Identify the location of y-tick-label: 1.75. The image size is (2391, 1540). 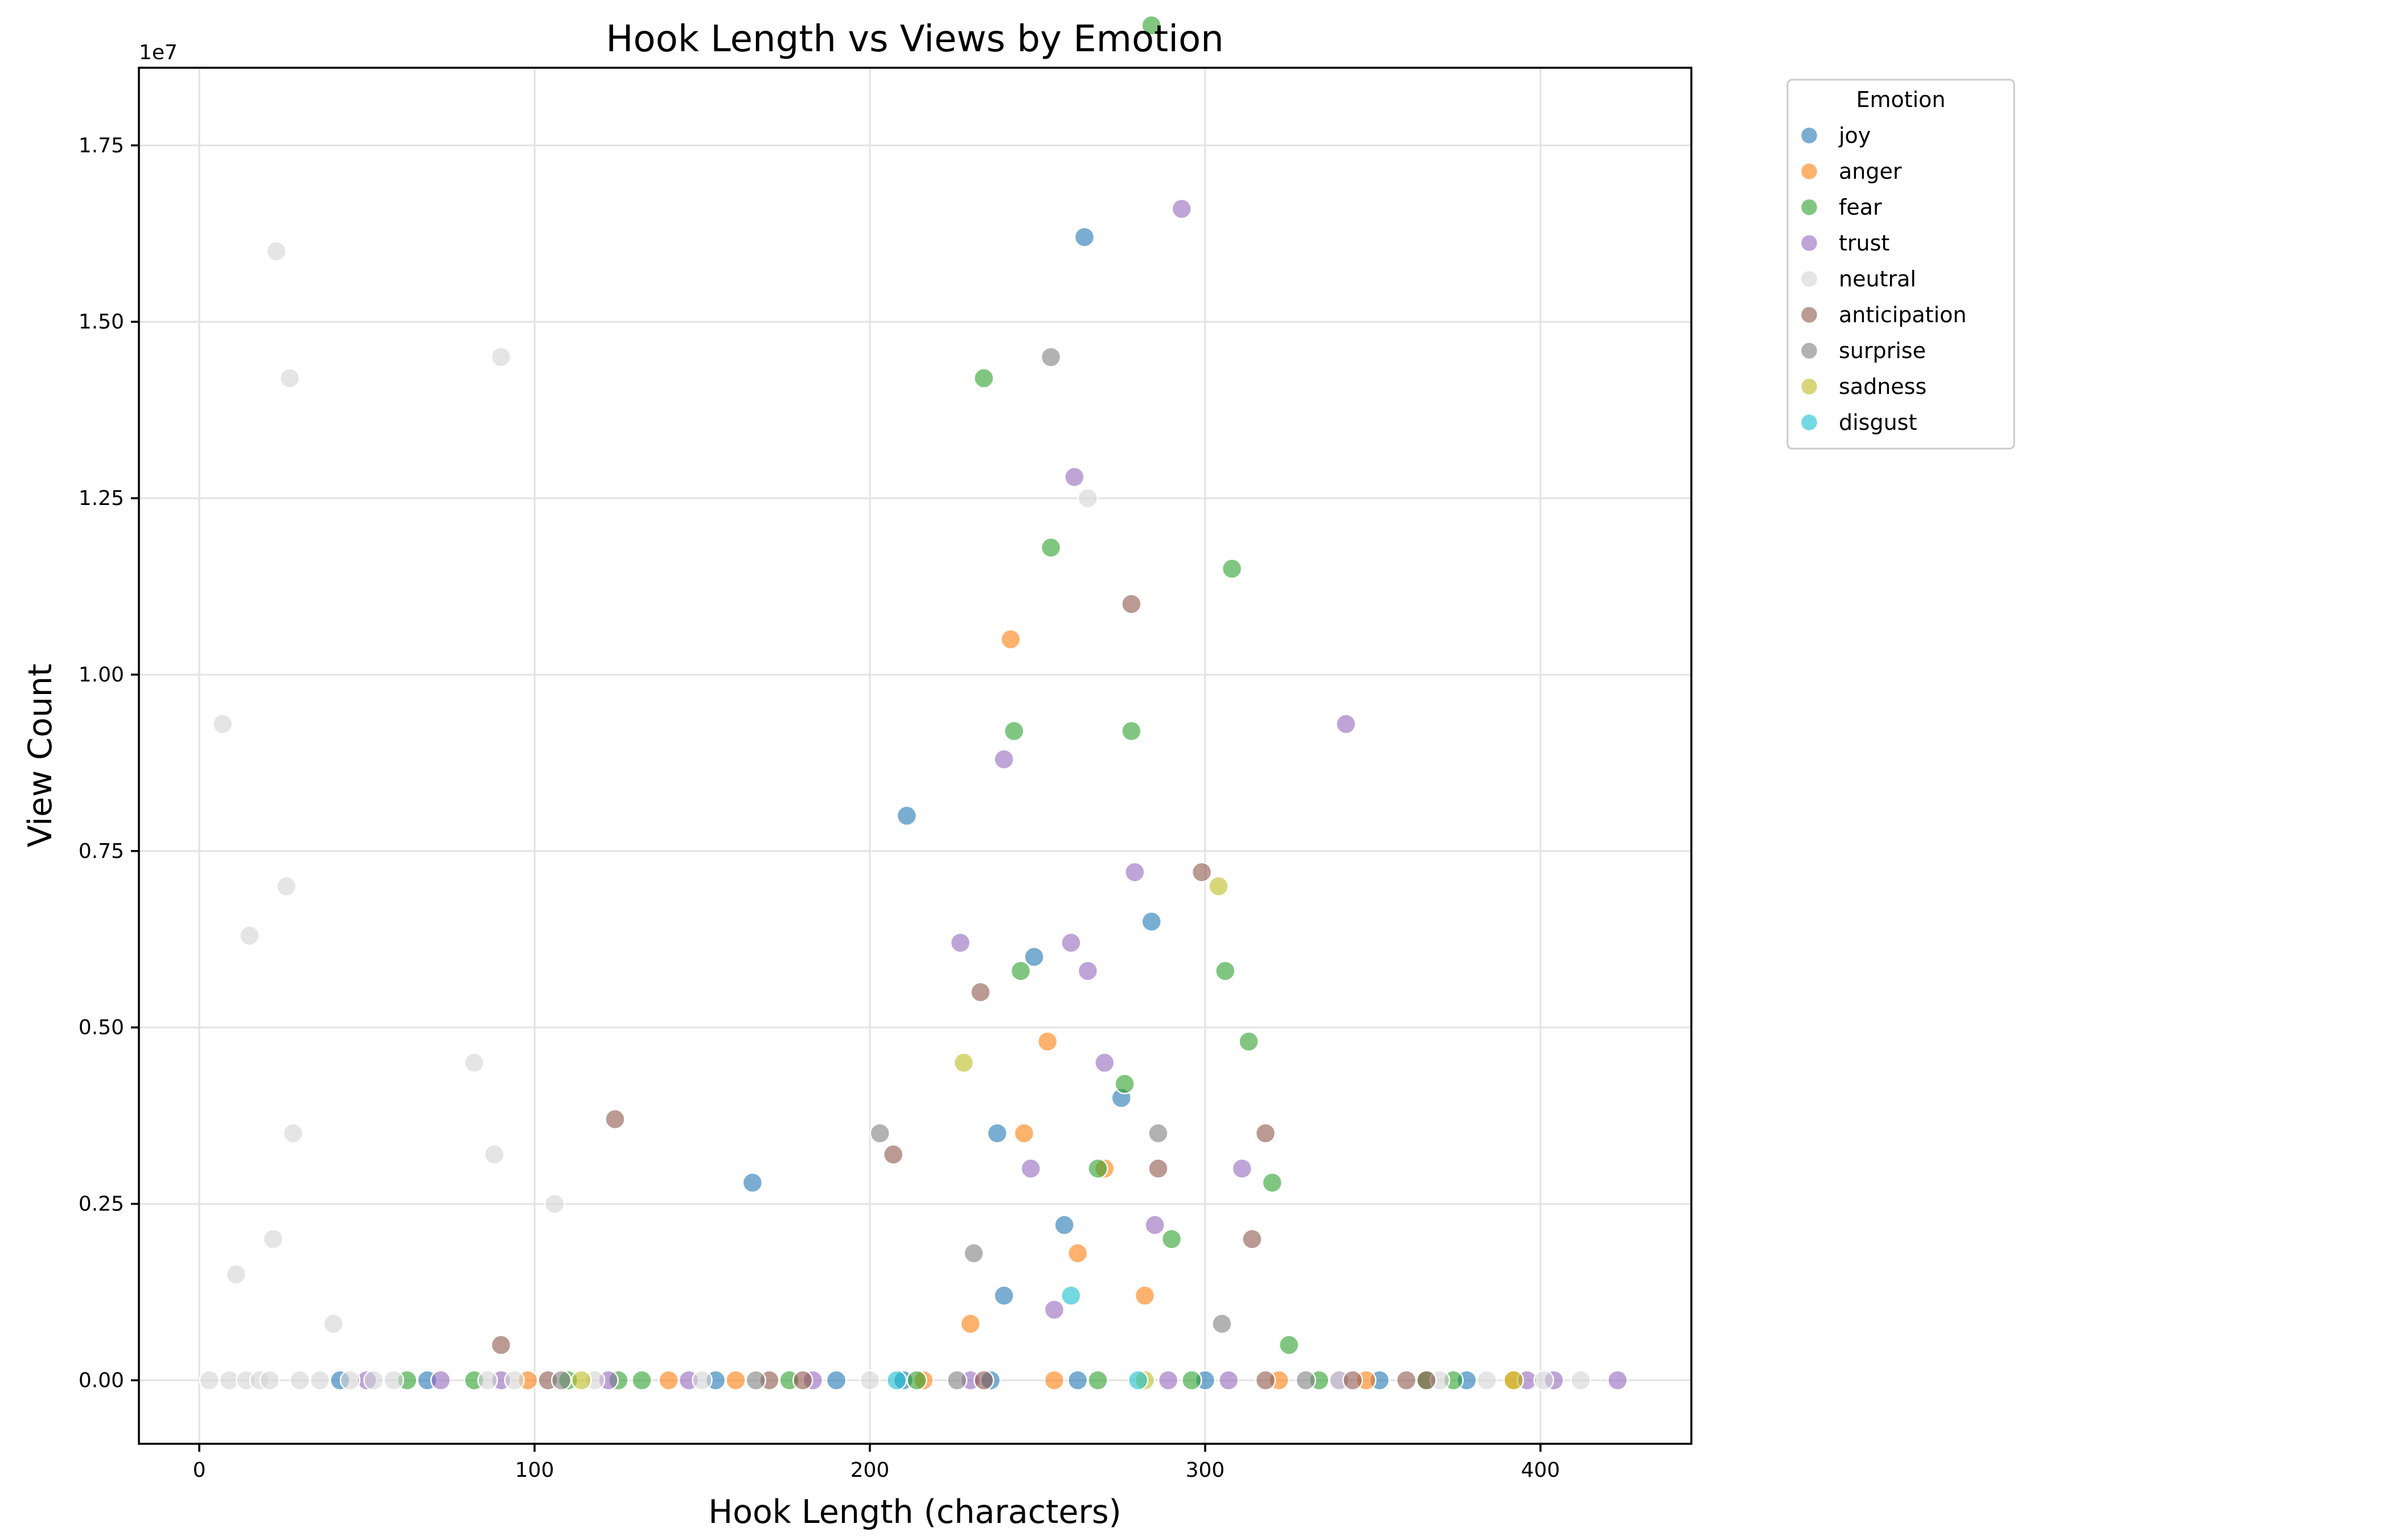
(101, 145).